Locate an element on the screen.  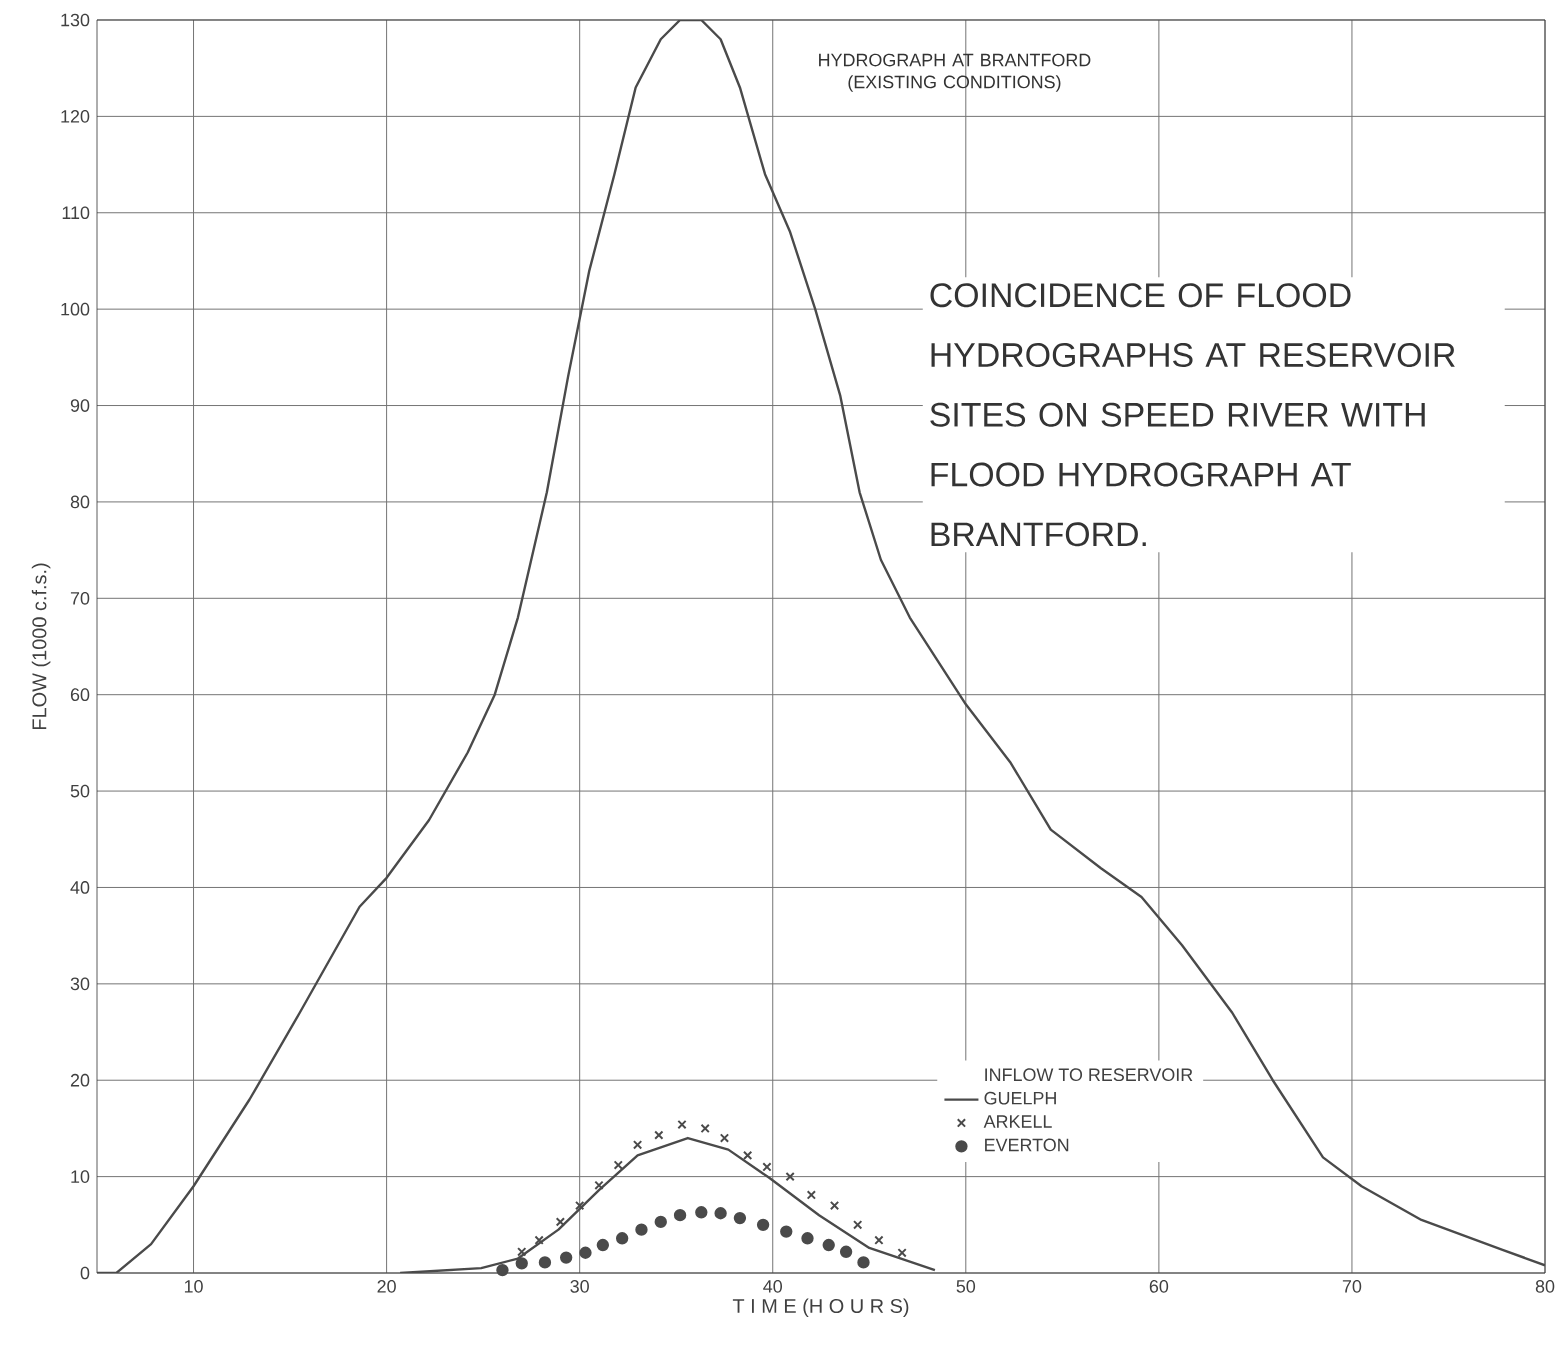
x-tick-label: 70 is located at coordinates (1352, 1286).